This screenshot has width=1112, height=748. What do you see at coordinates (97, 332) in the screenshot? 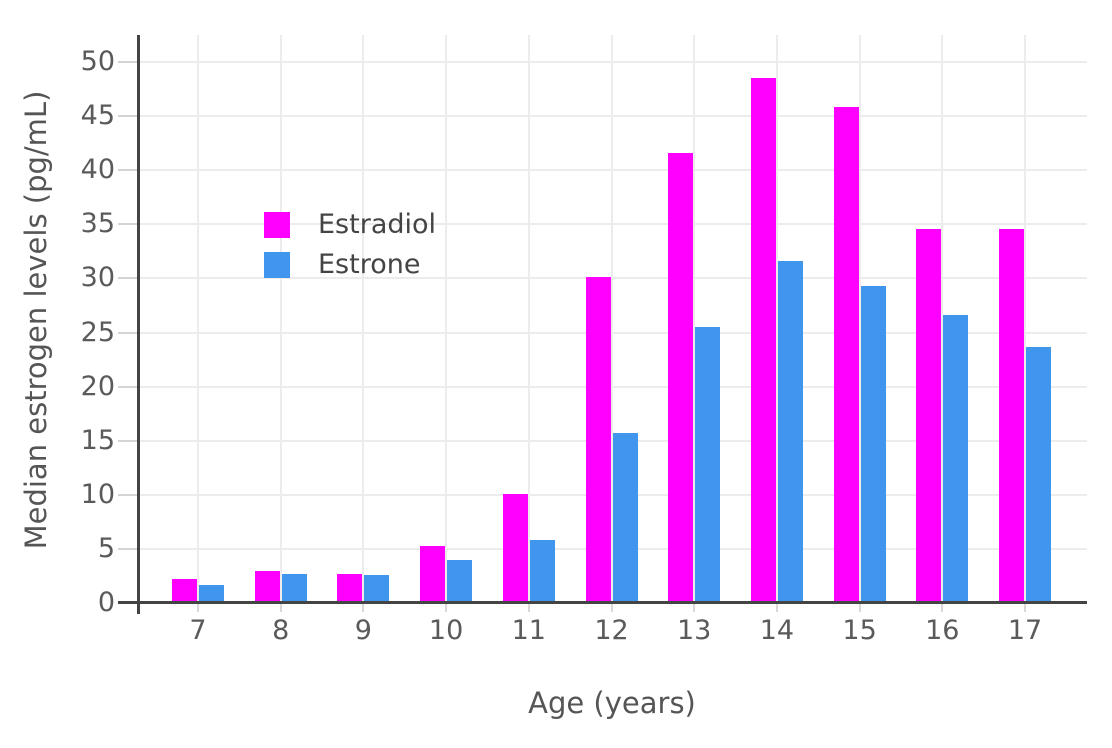
I see `y-tick-label-25: 25` at bounding box center [97, 332].